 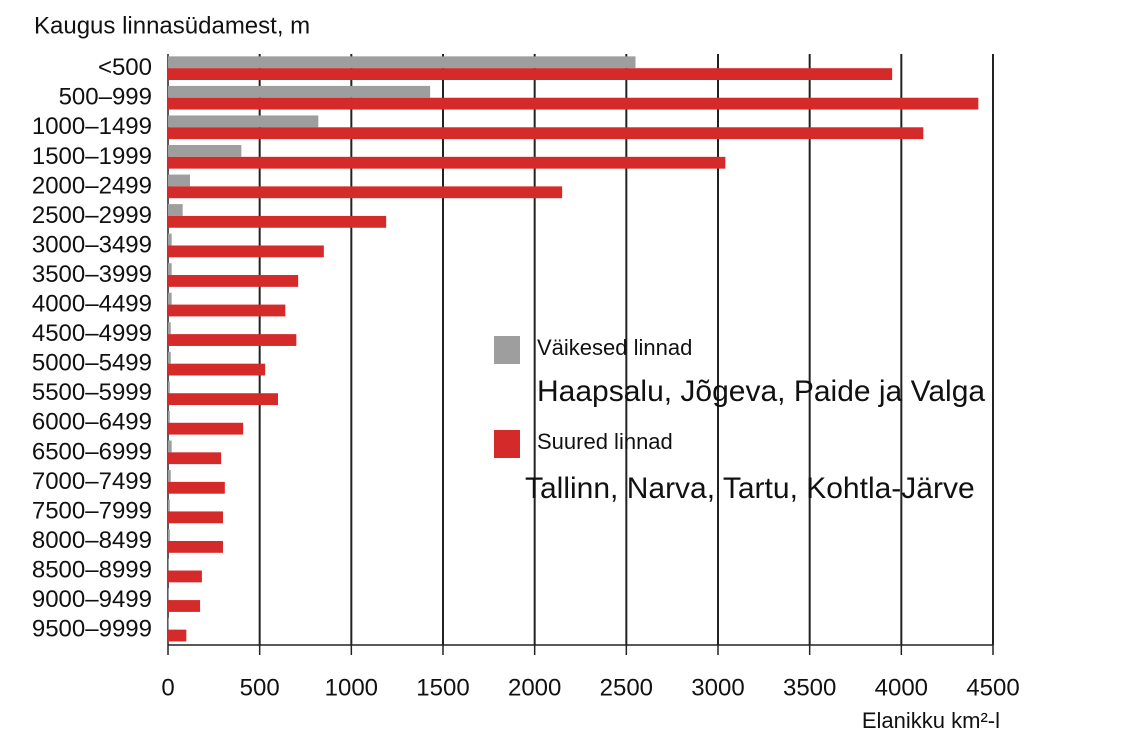 I want to click on x-tick-label: 1500, so click(x=442, y=687).